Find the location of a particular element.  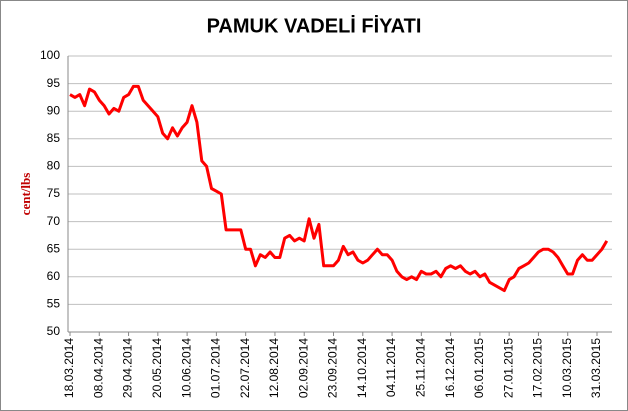

x-tick-label: 12.08.2014 is located at coordinates (274, 368).